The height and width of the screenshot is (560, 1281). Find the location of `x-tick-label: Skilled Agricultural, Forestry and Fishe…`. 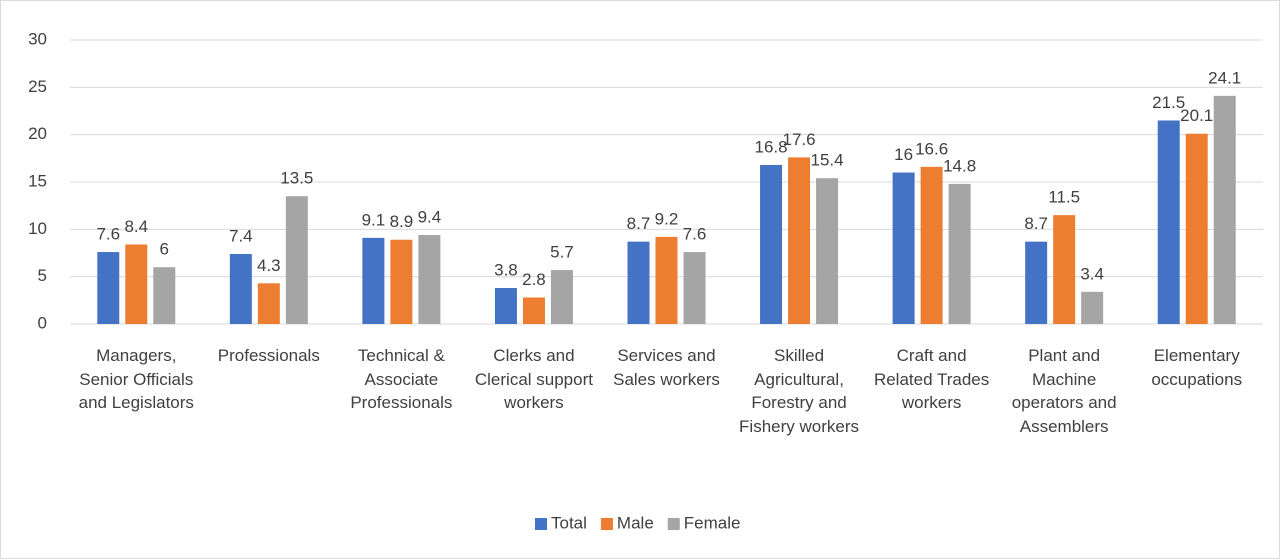

x-tick-label: Skilled Agricultural, Forestry and Fishe… is located at coordinates (799, 391).